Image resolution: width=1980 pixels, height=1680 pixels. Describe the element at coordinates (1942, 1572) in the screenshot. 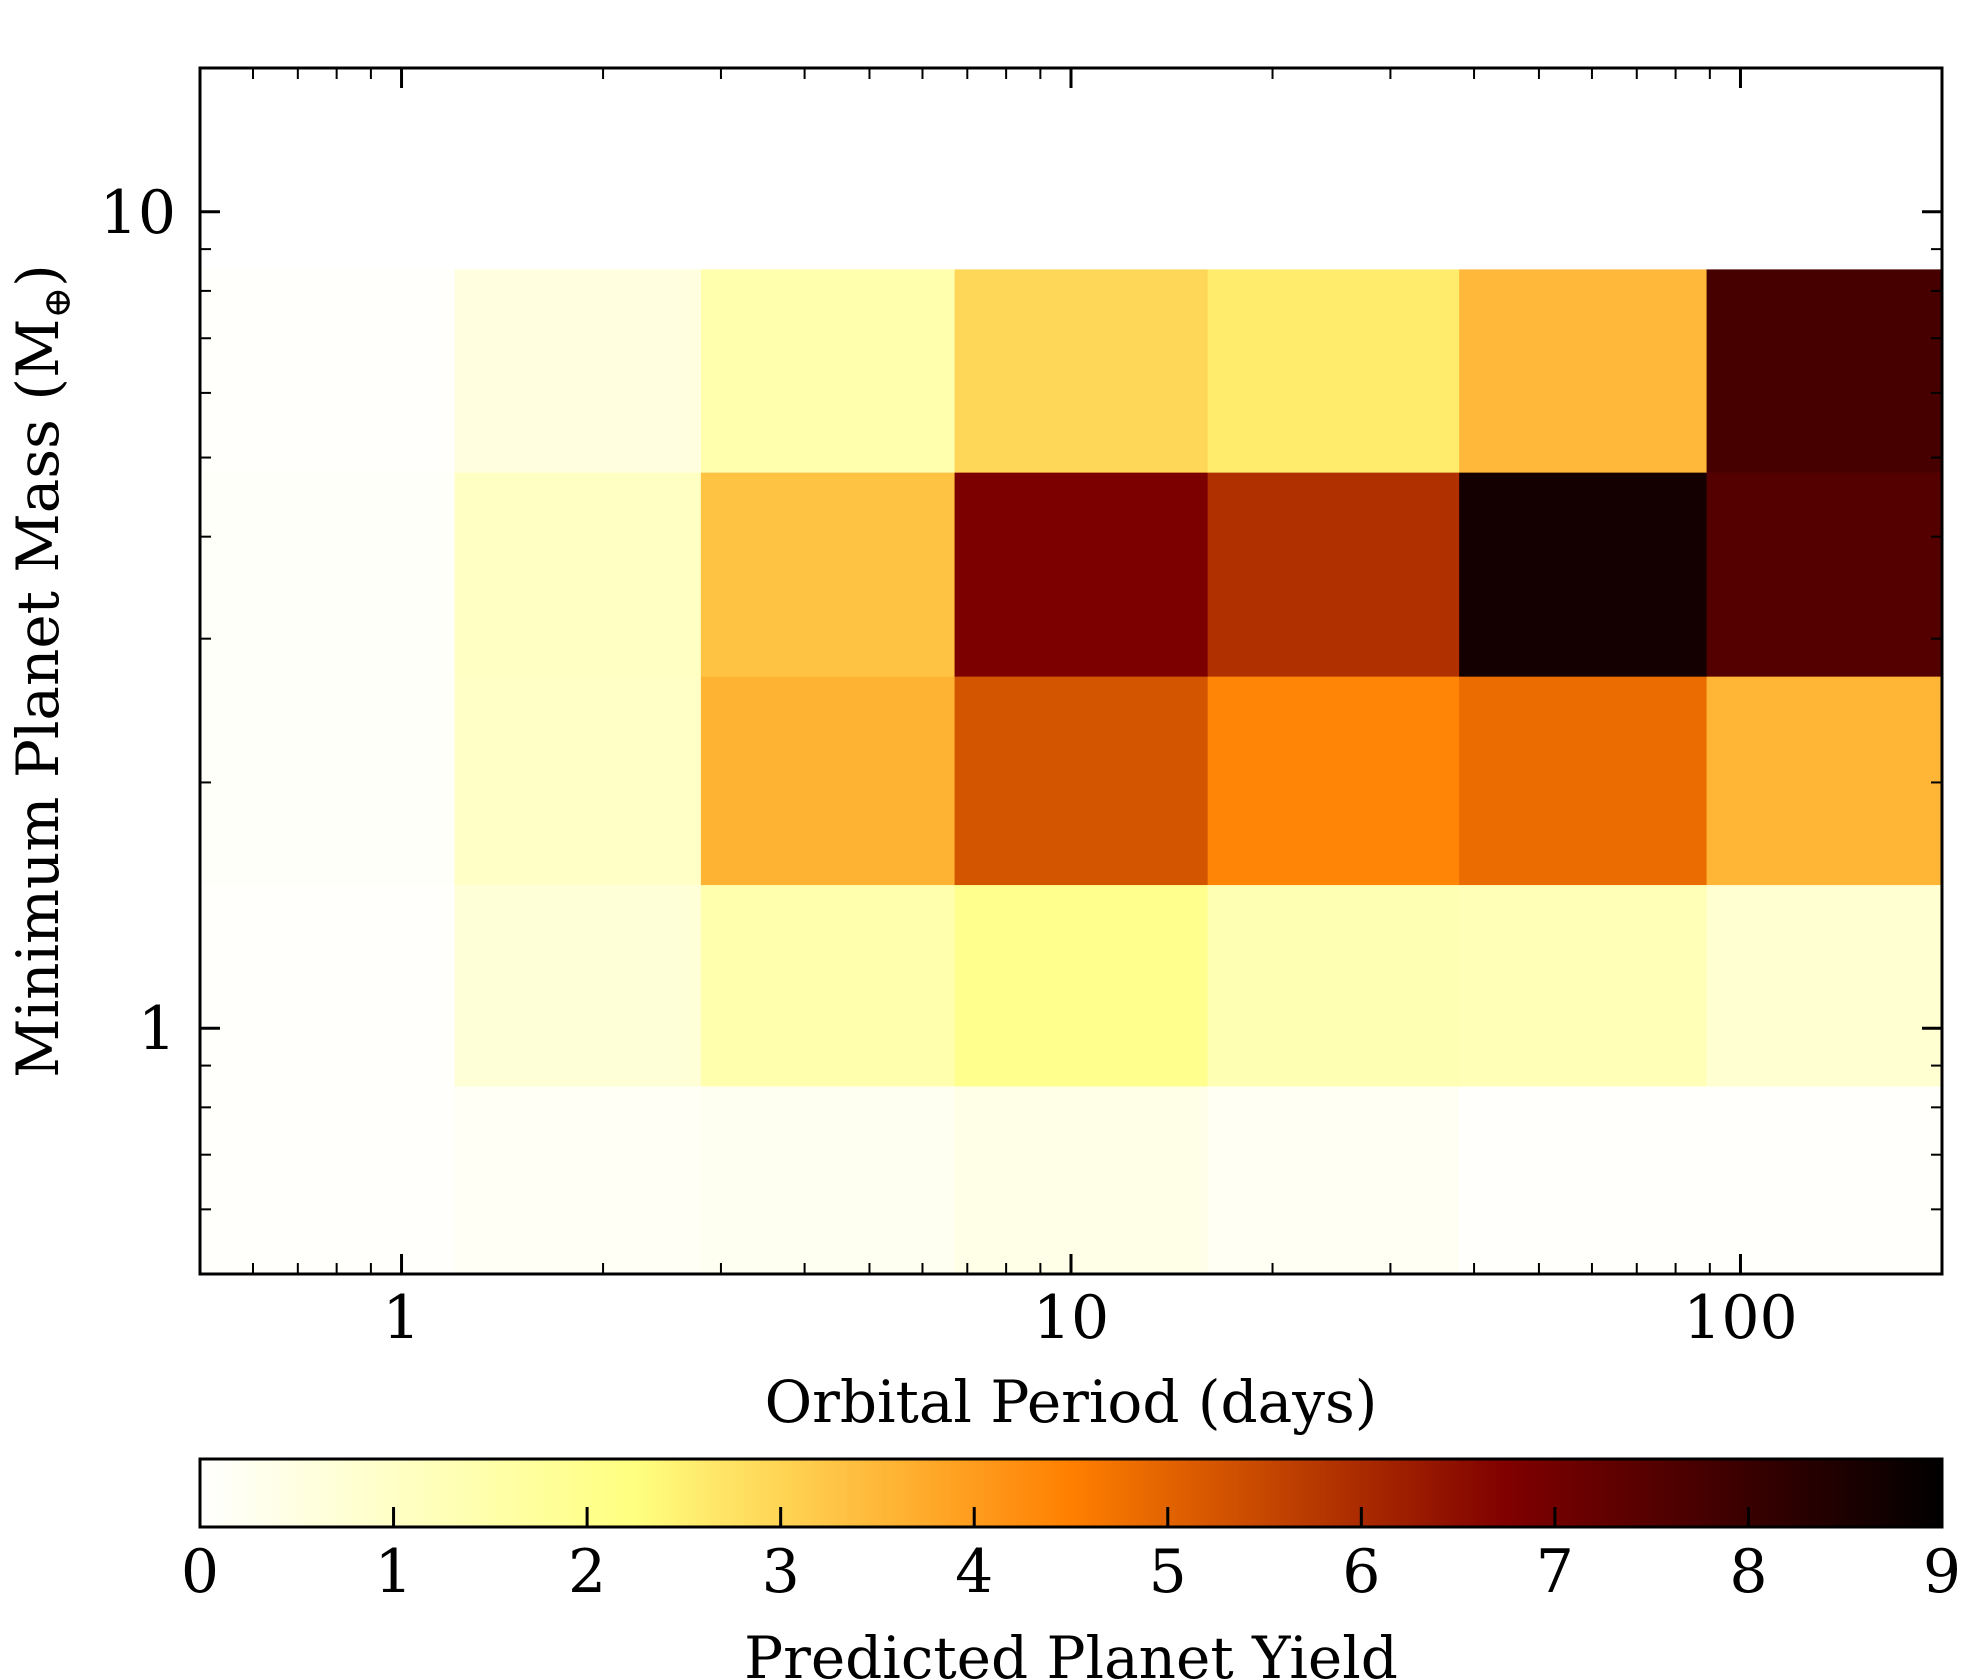

I see `colorbar-tick-label: 9` at that location.